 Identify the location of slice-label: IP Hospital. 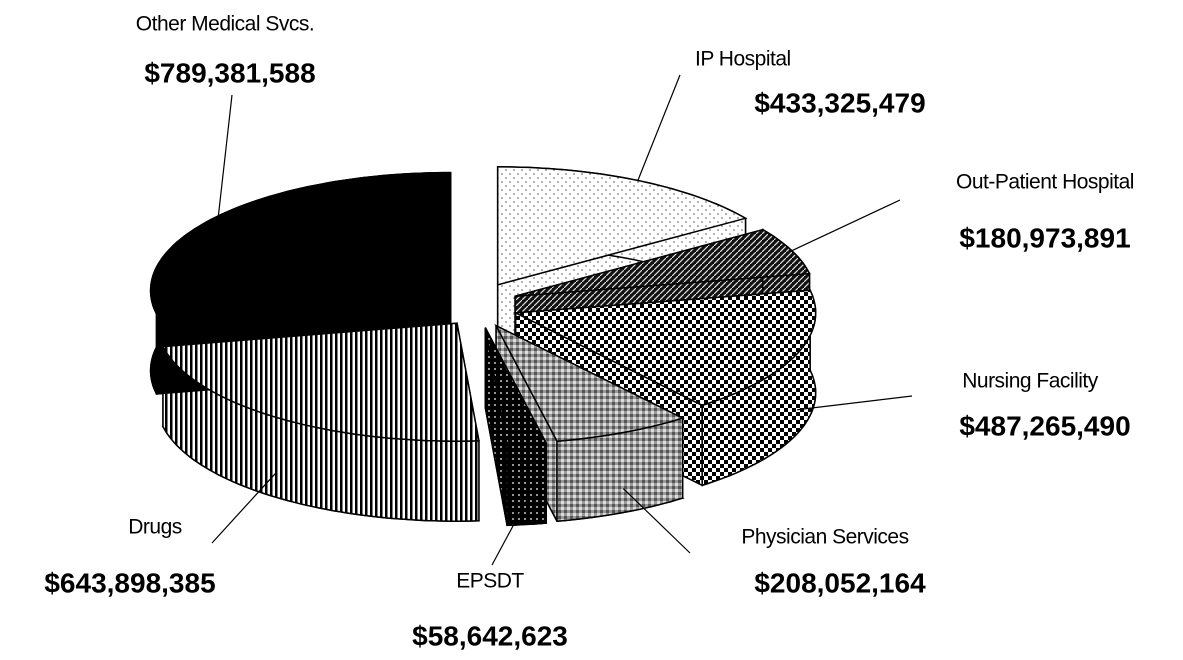
(743, 59).